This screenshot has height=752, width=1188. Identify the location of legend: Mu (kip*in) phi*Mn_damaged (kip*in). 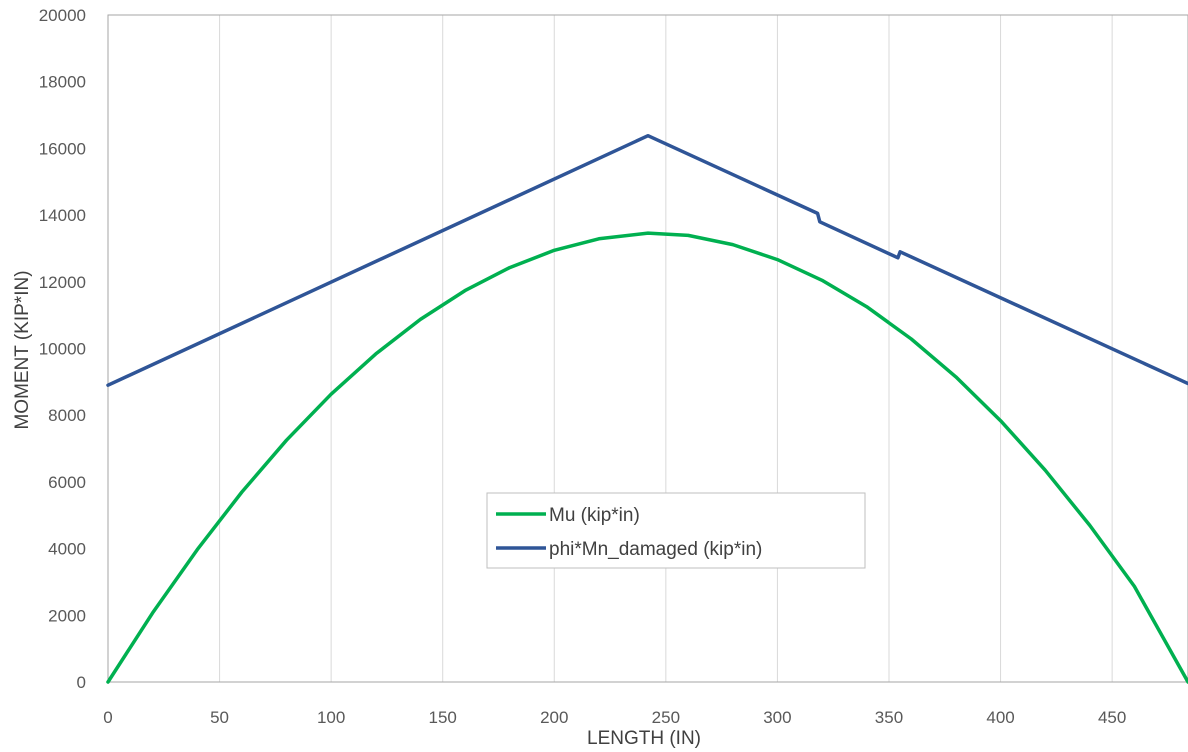
(676, 530).